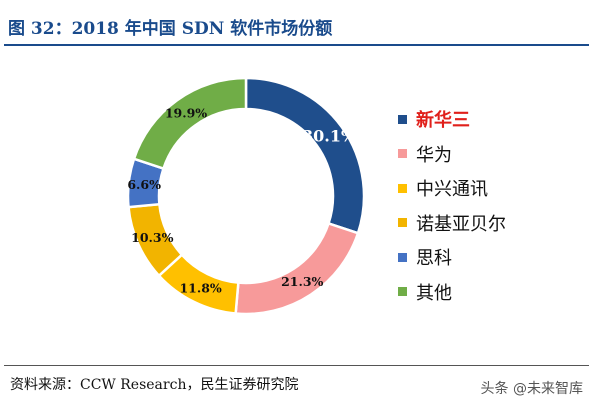 This screenshot has height=408, width=593. What do you see at coordinates (170, 29) in the screenshot?
I see `page-title: 图 32：2018 年中国 SDN 软件市场份额` at bounding box center [170, 29].